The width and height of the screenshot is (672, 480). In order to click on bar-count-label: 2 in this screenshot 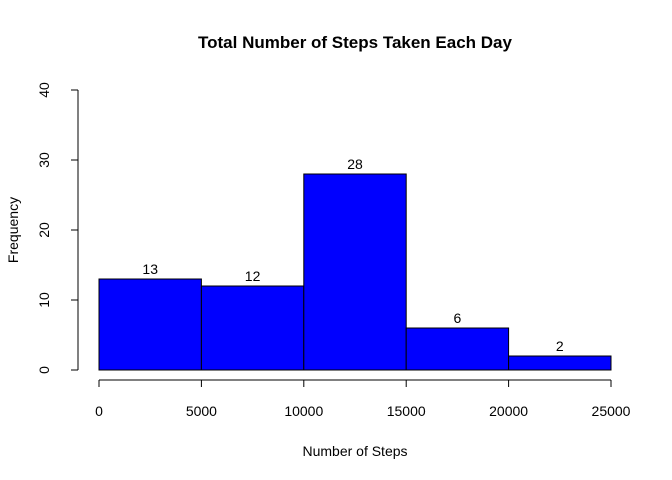, I will do `click(560, 346)`.